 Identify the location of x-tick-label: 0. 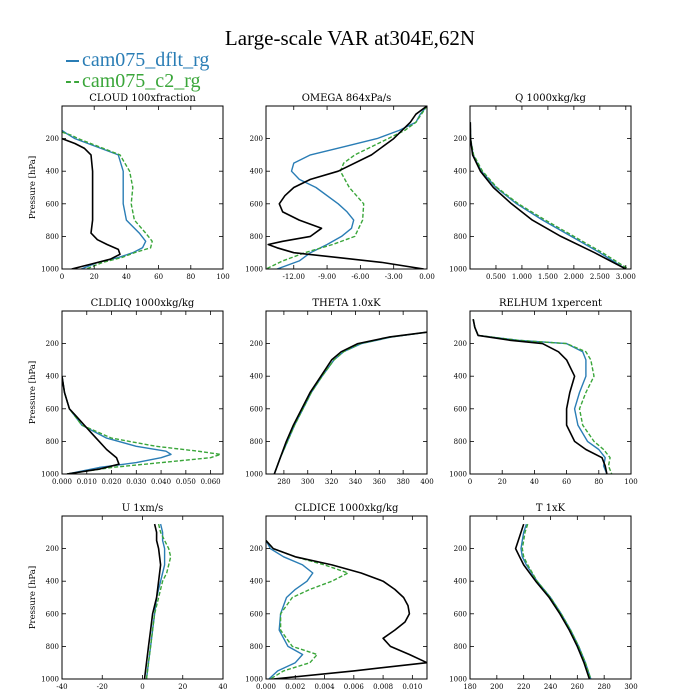
(62, 277).